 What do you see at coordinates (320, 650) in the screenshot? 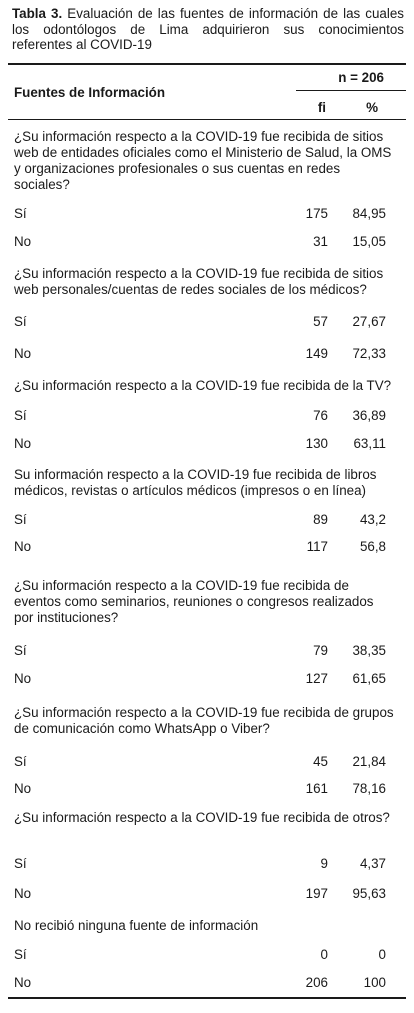
I see `value-fi-si: 79` at bounding box center [320, 650].